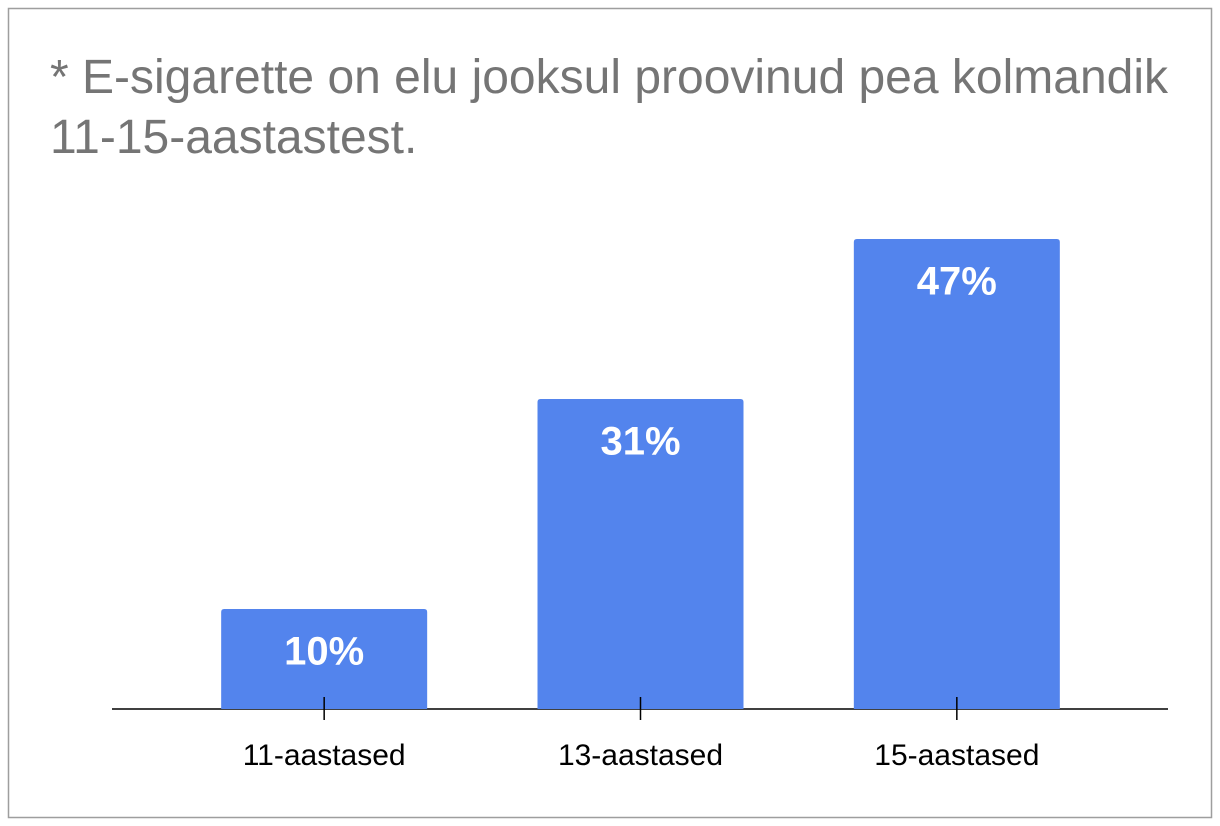 The width and height of the screenshot is (1220, 826). I want to click on value-label: 31%, so click(640, 442).